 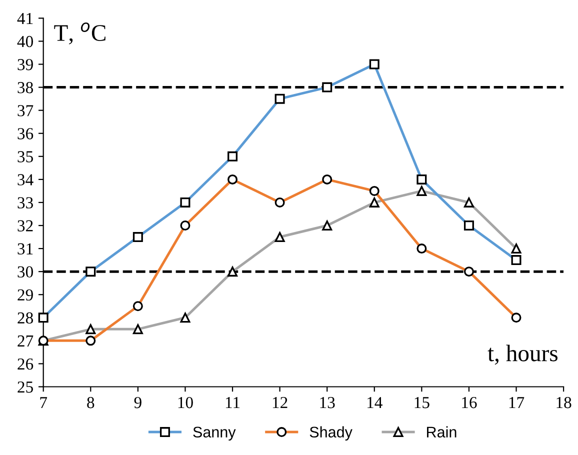 I want to click on y-tick-label: 36, so click(x=26, y=134).